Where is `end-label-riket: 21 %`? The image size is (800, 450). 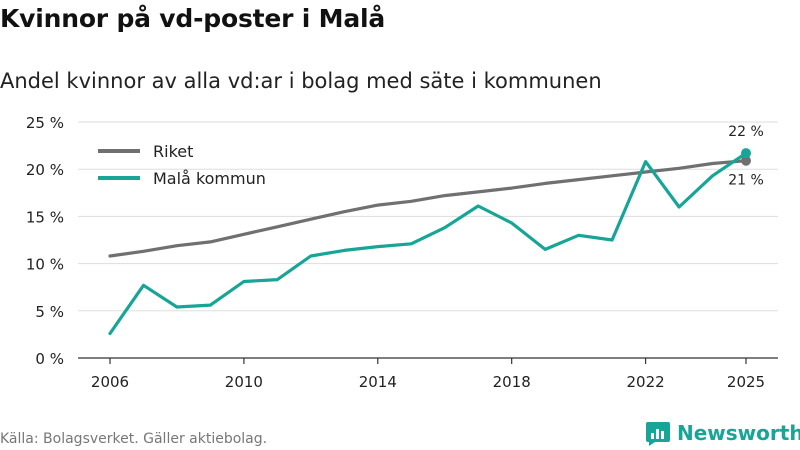
end-label-riket: 21 % is located at coordinates (746, 181).